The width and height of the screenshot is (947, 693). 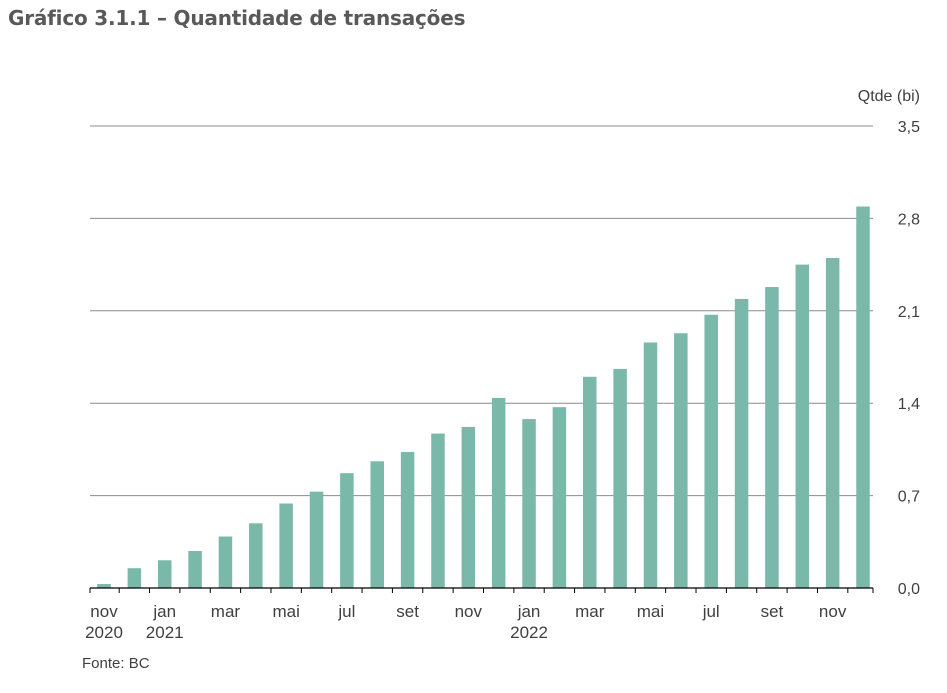 What do you see at coordinates (909, 219) in the screenshot?
I see `y-tick-label: 2,8` at bounding box center [909, 219].